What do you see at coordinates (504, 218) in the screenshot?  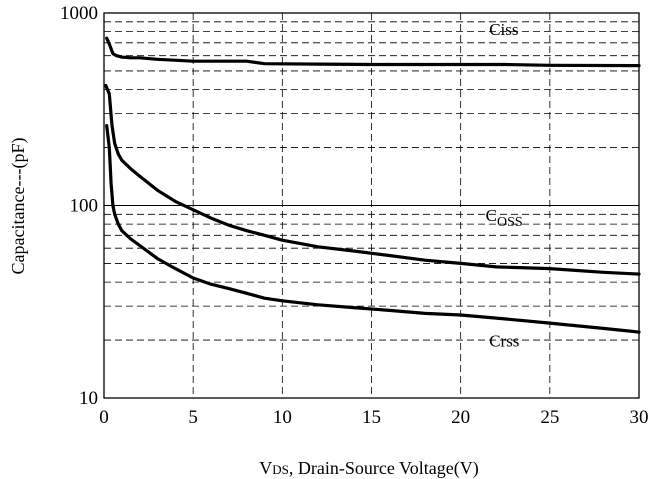 I see `series-label-coss: COSS` at bounding box center [504, 218].